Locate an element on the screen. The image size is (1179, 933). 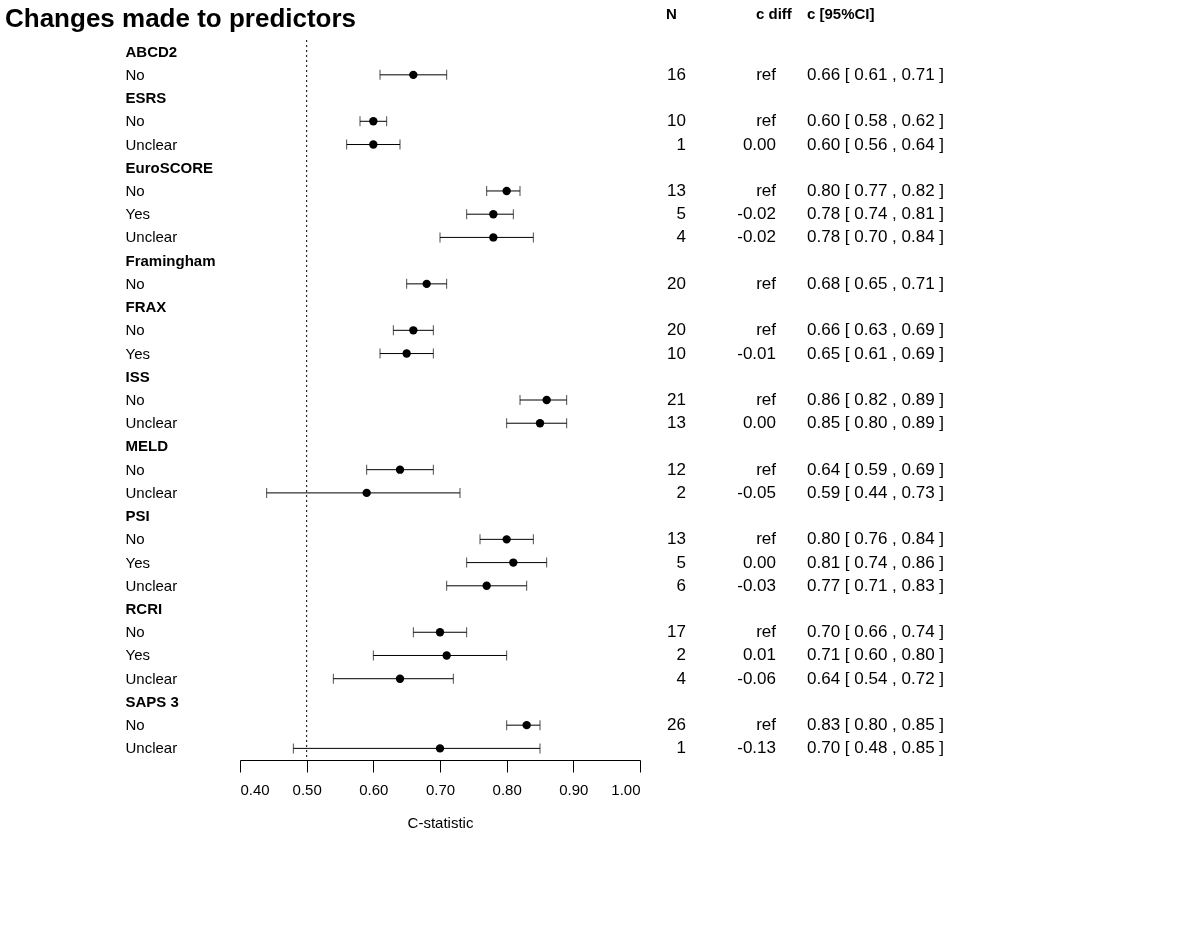
text: 0.68 [ 0.65 , 0.71 ] is located at coordinates (876, 283).